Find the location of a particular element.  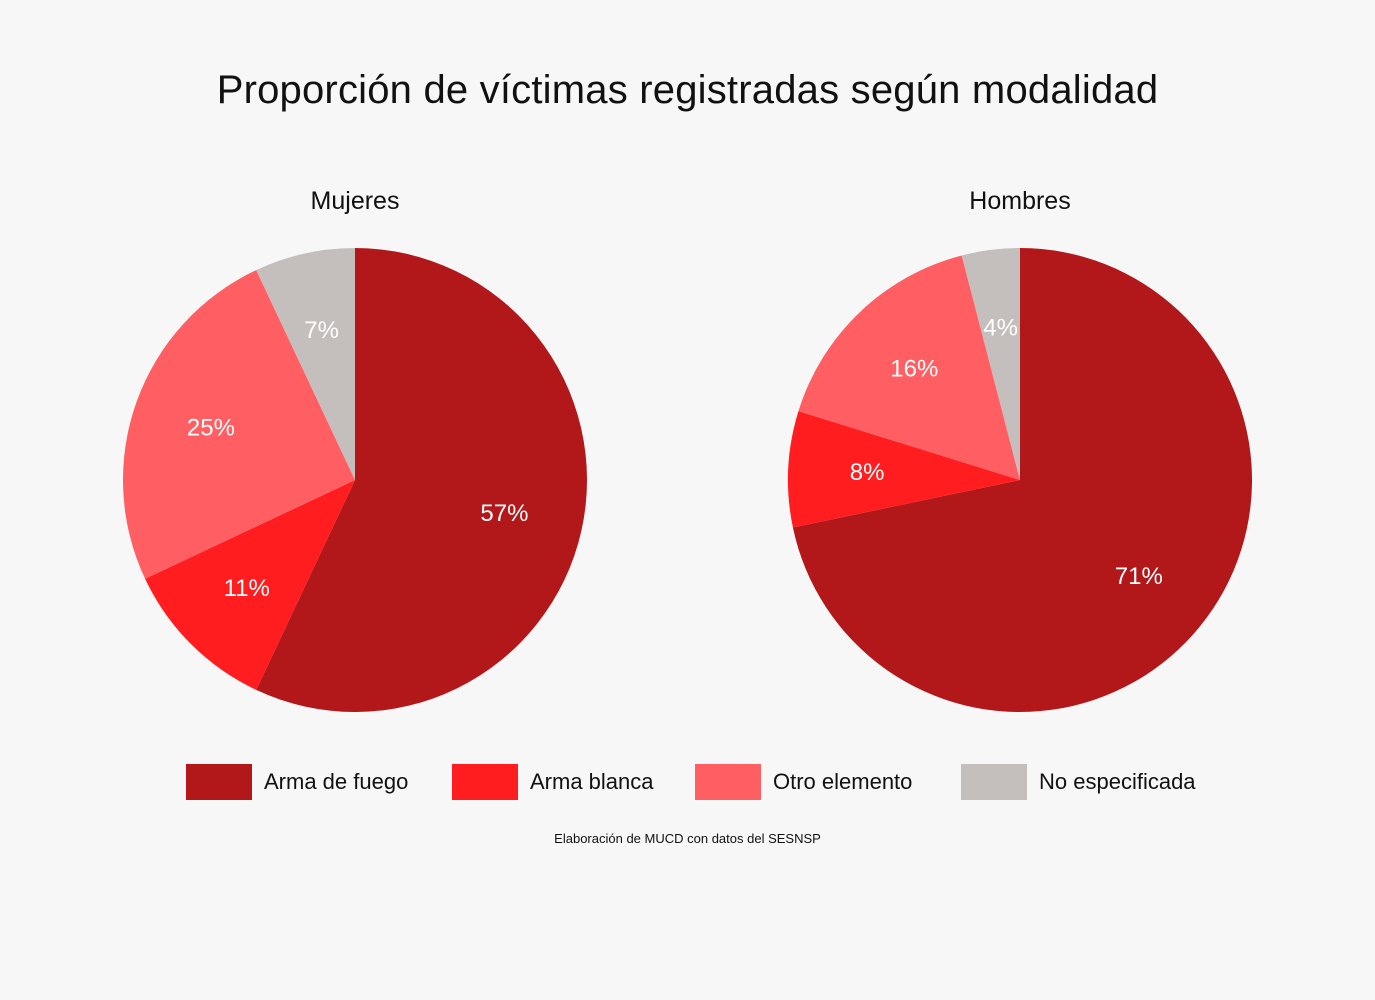

legend-item-otro-elemento: Otro elemento is located at coordinates (803, 782).